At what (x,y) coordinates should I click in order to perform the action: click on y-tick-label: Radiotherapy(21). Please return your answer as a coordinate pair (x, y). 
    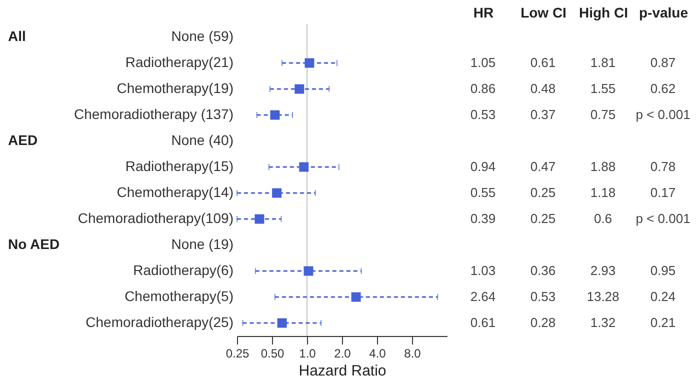
    Looking at the image, I should click on (179, 62).